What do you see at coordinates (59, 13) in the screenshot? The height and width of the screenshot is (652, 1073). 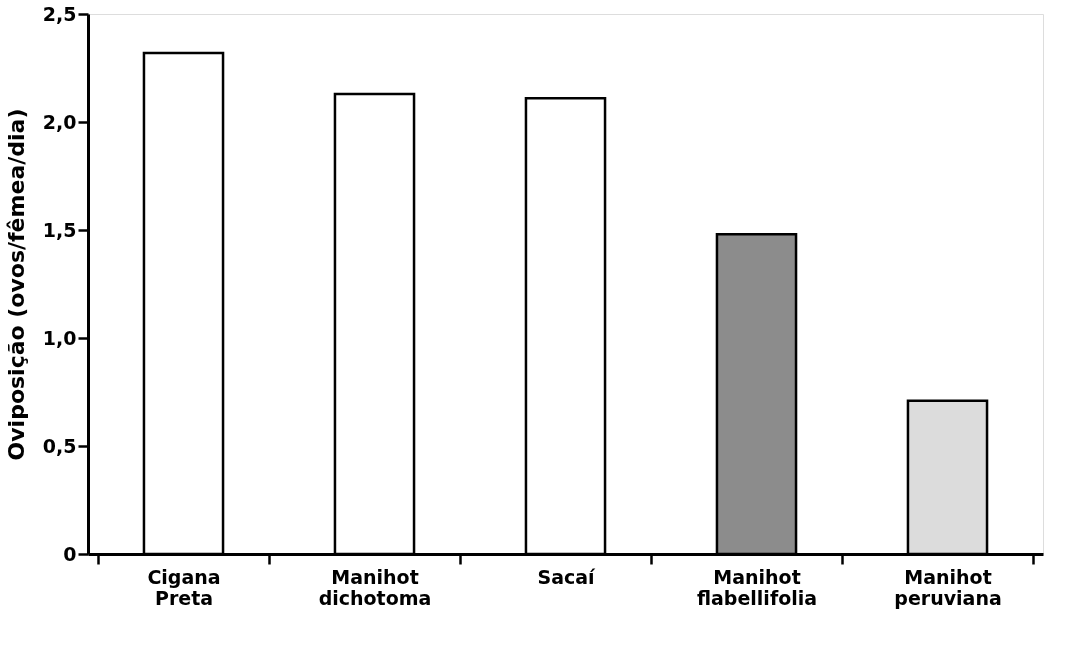 I see `y-tick-label: 2,5` at bounding box center [59, 13].